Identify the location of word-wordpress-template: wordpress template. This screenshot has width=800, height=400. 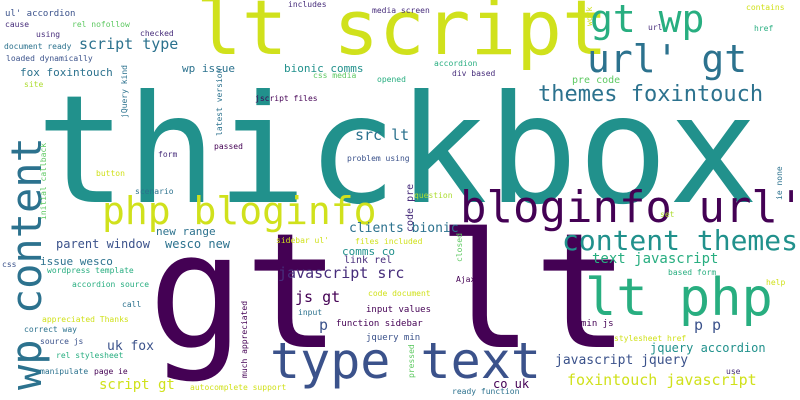
(90, 270).